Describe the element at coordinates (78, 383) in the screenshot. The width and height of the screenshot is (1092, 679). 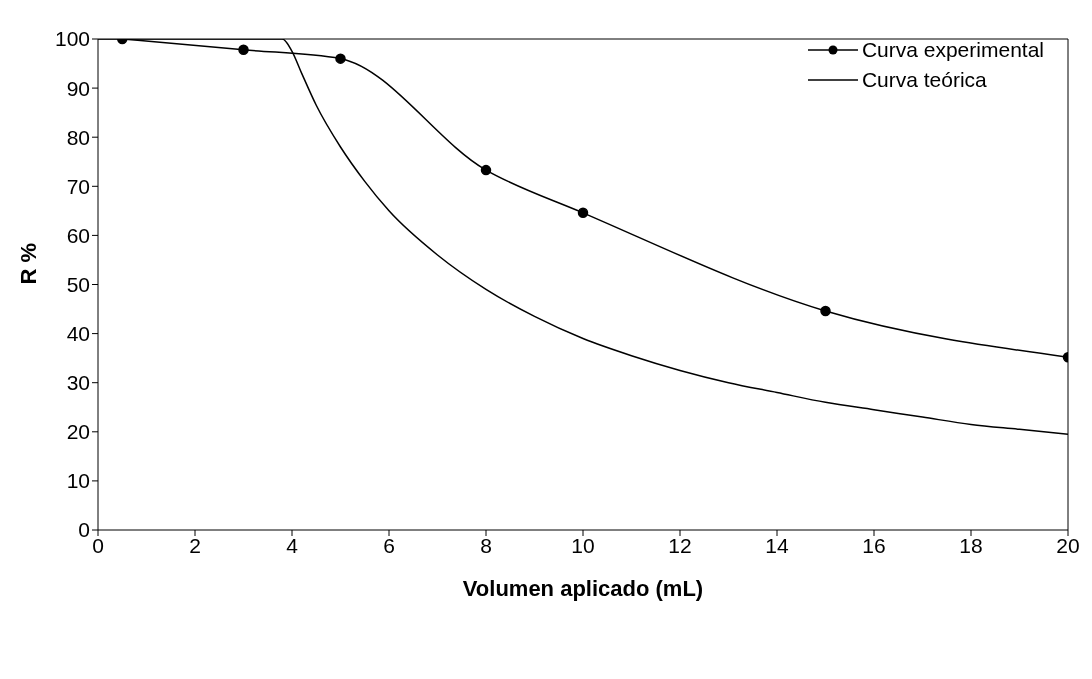
I see `y-tick-label: 30` at that location.